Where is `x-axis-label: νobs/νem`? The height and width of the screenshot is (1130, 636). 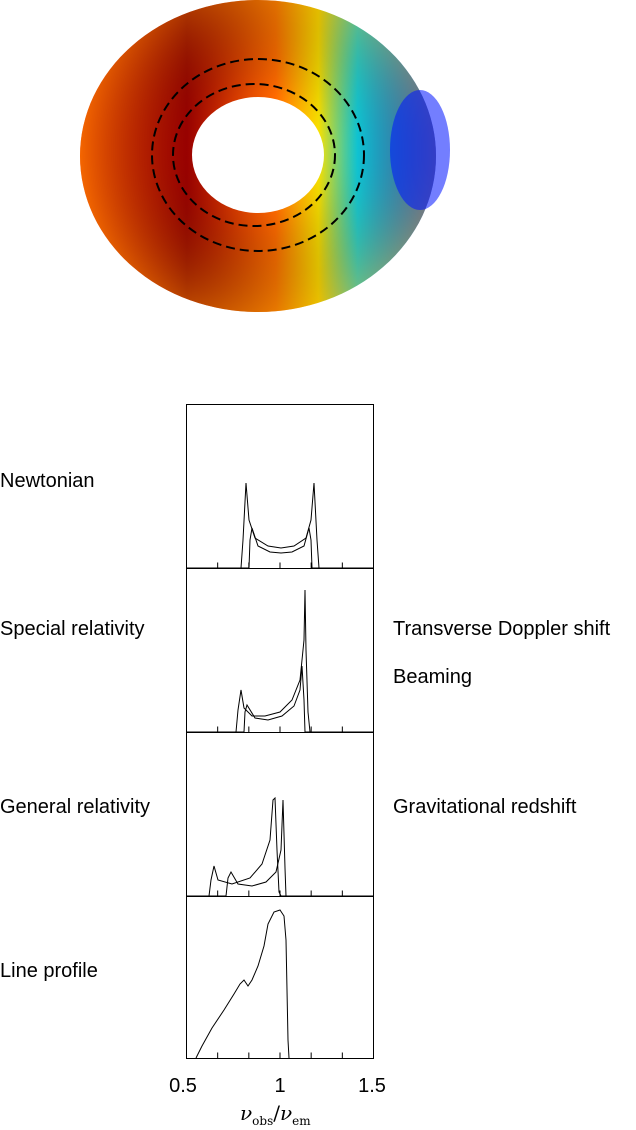 x-axis-label: νobs/νem is located at coordinates (275, 1114).